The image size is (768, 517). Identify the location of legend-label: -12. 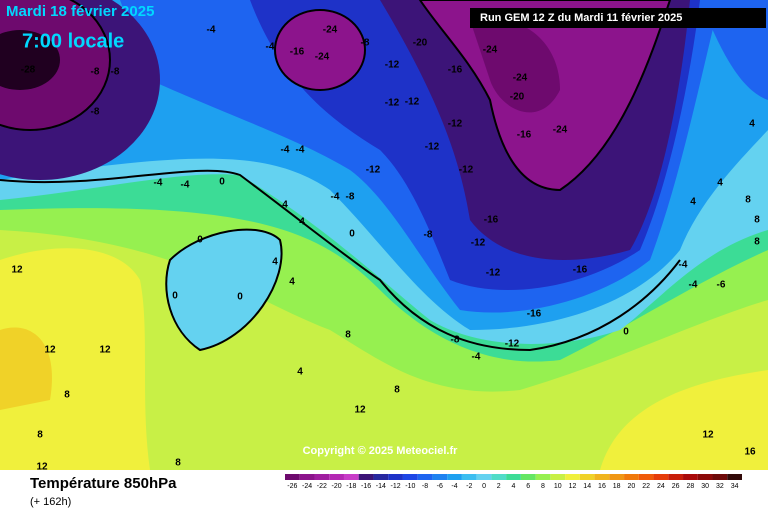
(396, 486).